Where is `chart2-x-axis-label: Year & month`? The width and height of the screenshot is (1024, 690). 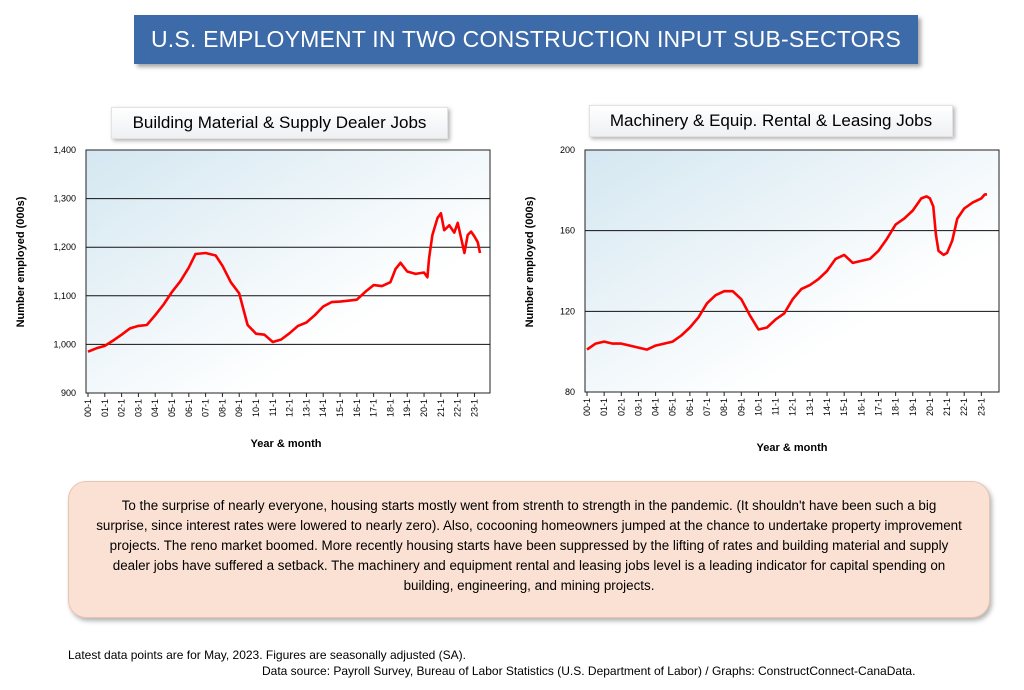 chart2-x-axis-label: Year & month is located at coordinates (792, 448).